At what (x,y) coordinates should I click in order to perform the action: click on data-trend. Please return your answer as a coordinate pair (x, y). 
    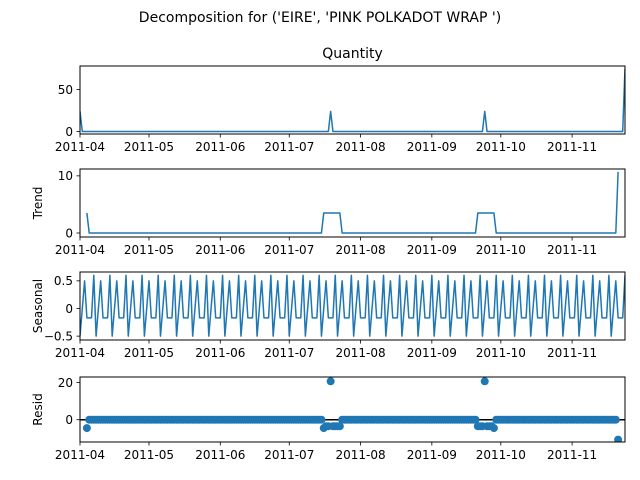
    Looking at the image, I should click on (352, 202).